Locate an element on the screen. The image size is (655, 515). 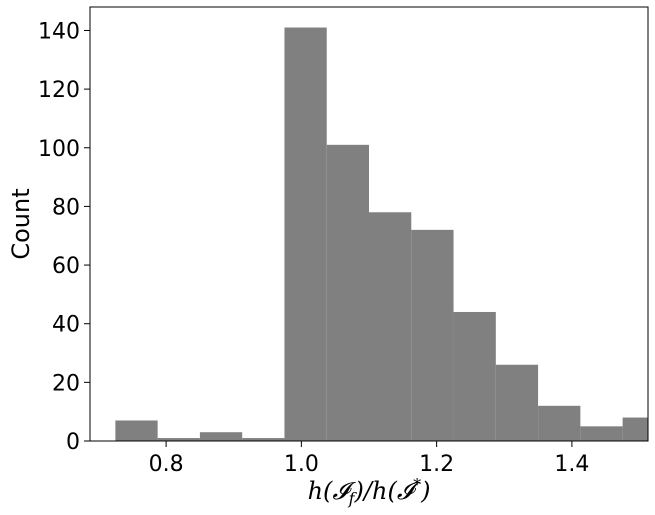
y-tick-label: 0 is located at coordinates (73, 442).